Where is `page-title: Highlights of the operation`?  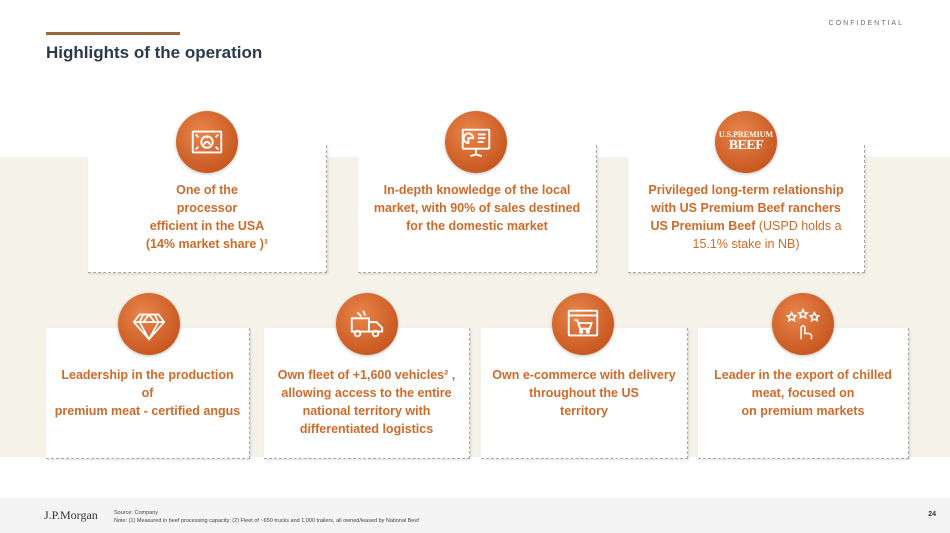
page-title: Highlights of the operation is located at coordinates (154, 52).